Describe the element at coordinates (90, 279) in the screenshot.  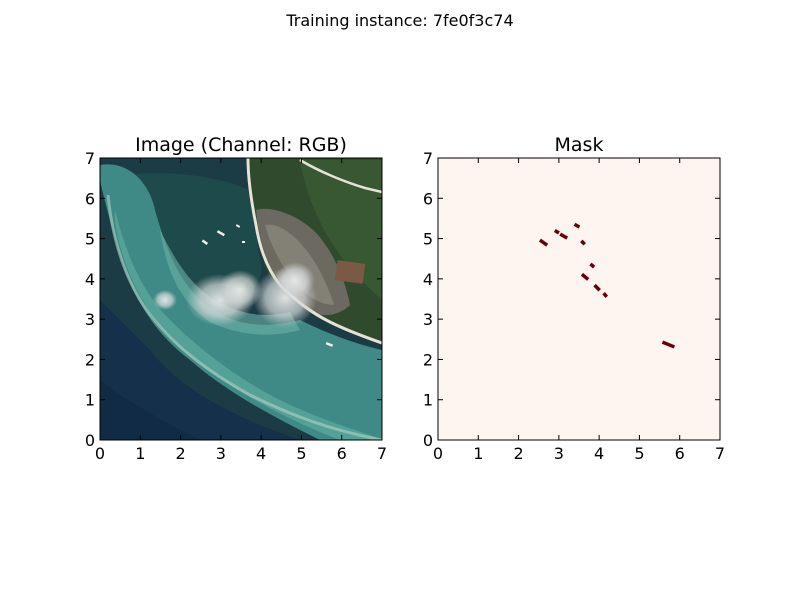
I see `image-y-tick-label: 4` at that location.